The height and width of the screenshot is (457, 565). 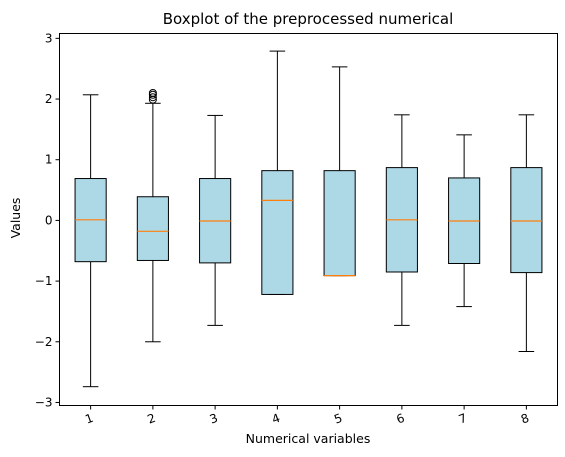 What do you see at coordinates (152, 419) in the screenshot?
I see `x-tick-label: 2` at bounding box center [152, 419].